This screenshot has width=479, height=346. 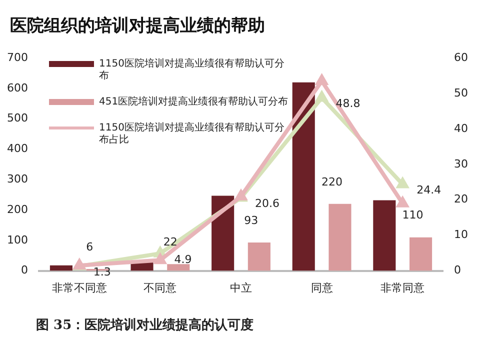 What do you see at coordinates (191, 134) in the screenshot?
I see `legend-label: 1150医院培训对提高业绩很有帮助认可分布占比` at bounding box center [191, 134].